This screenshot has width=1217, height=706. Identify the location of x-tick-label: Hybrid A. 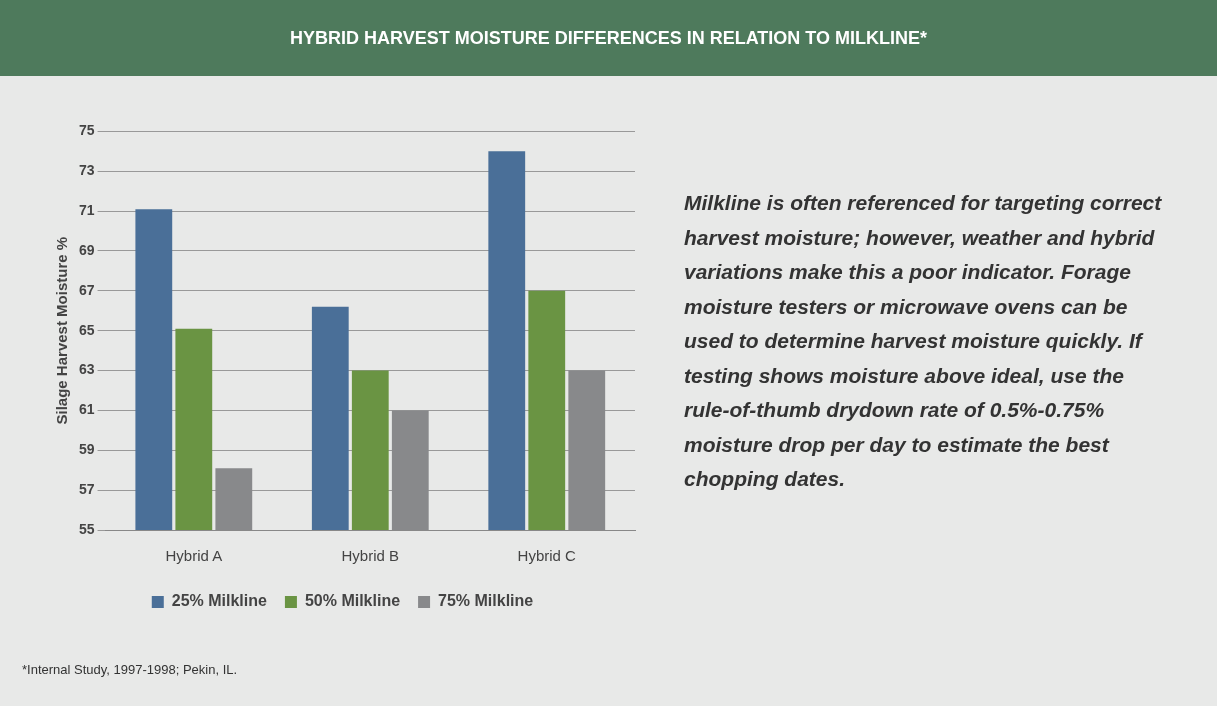
(194, 556).